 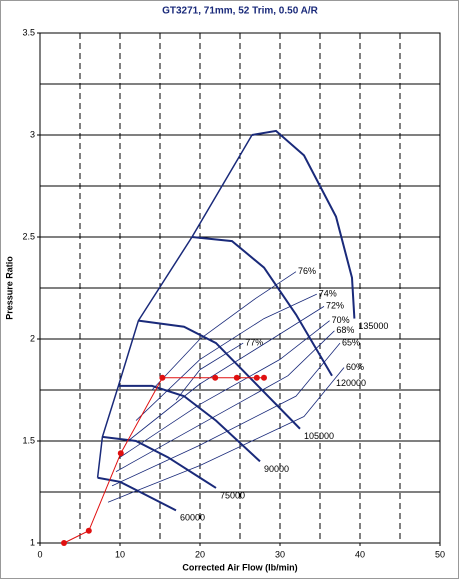 I want to click on x-tick-label: 10, so click(x=120, y=554).